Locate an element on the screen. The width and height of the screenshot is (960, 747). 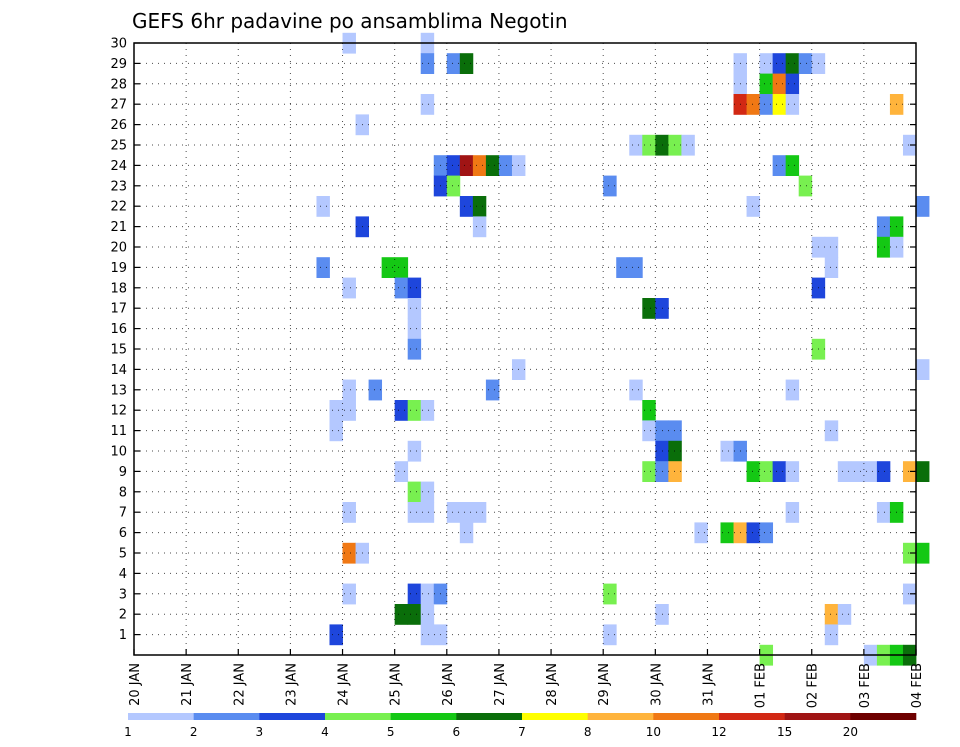
y-tick-label: 17 is located at coordinates (118, 309).